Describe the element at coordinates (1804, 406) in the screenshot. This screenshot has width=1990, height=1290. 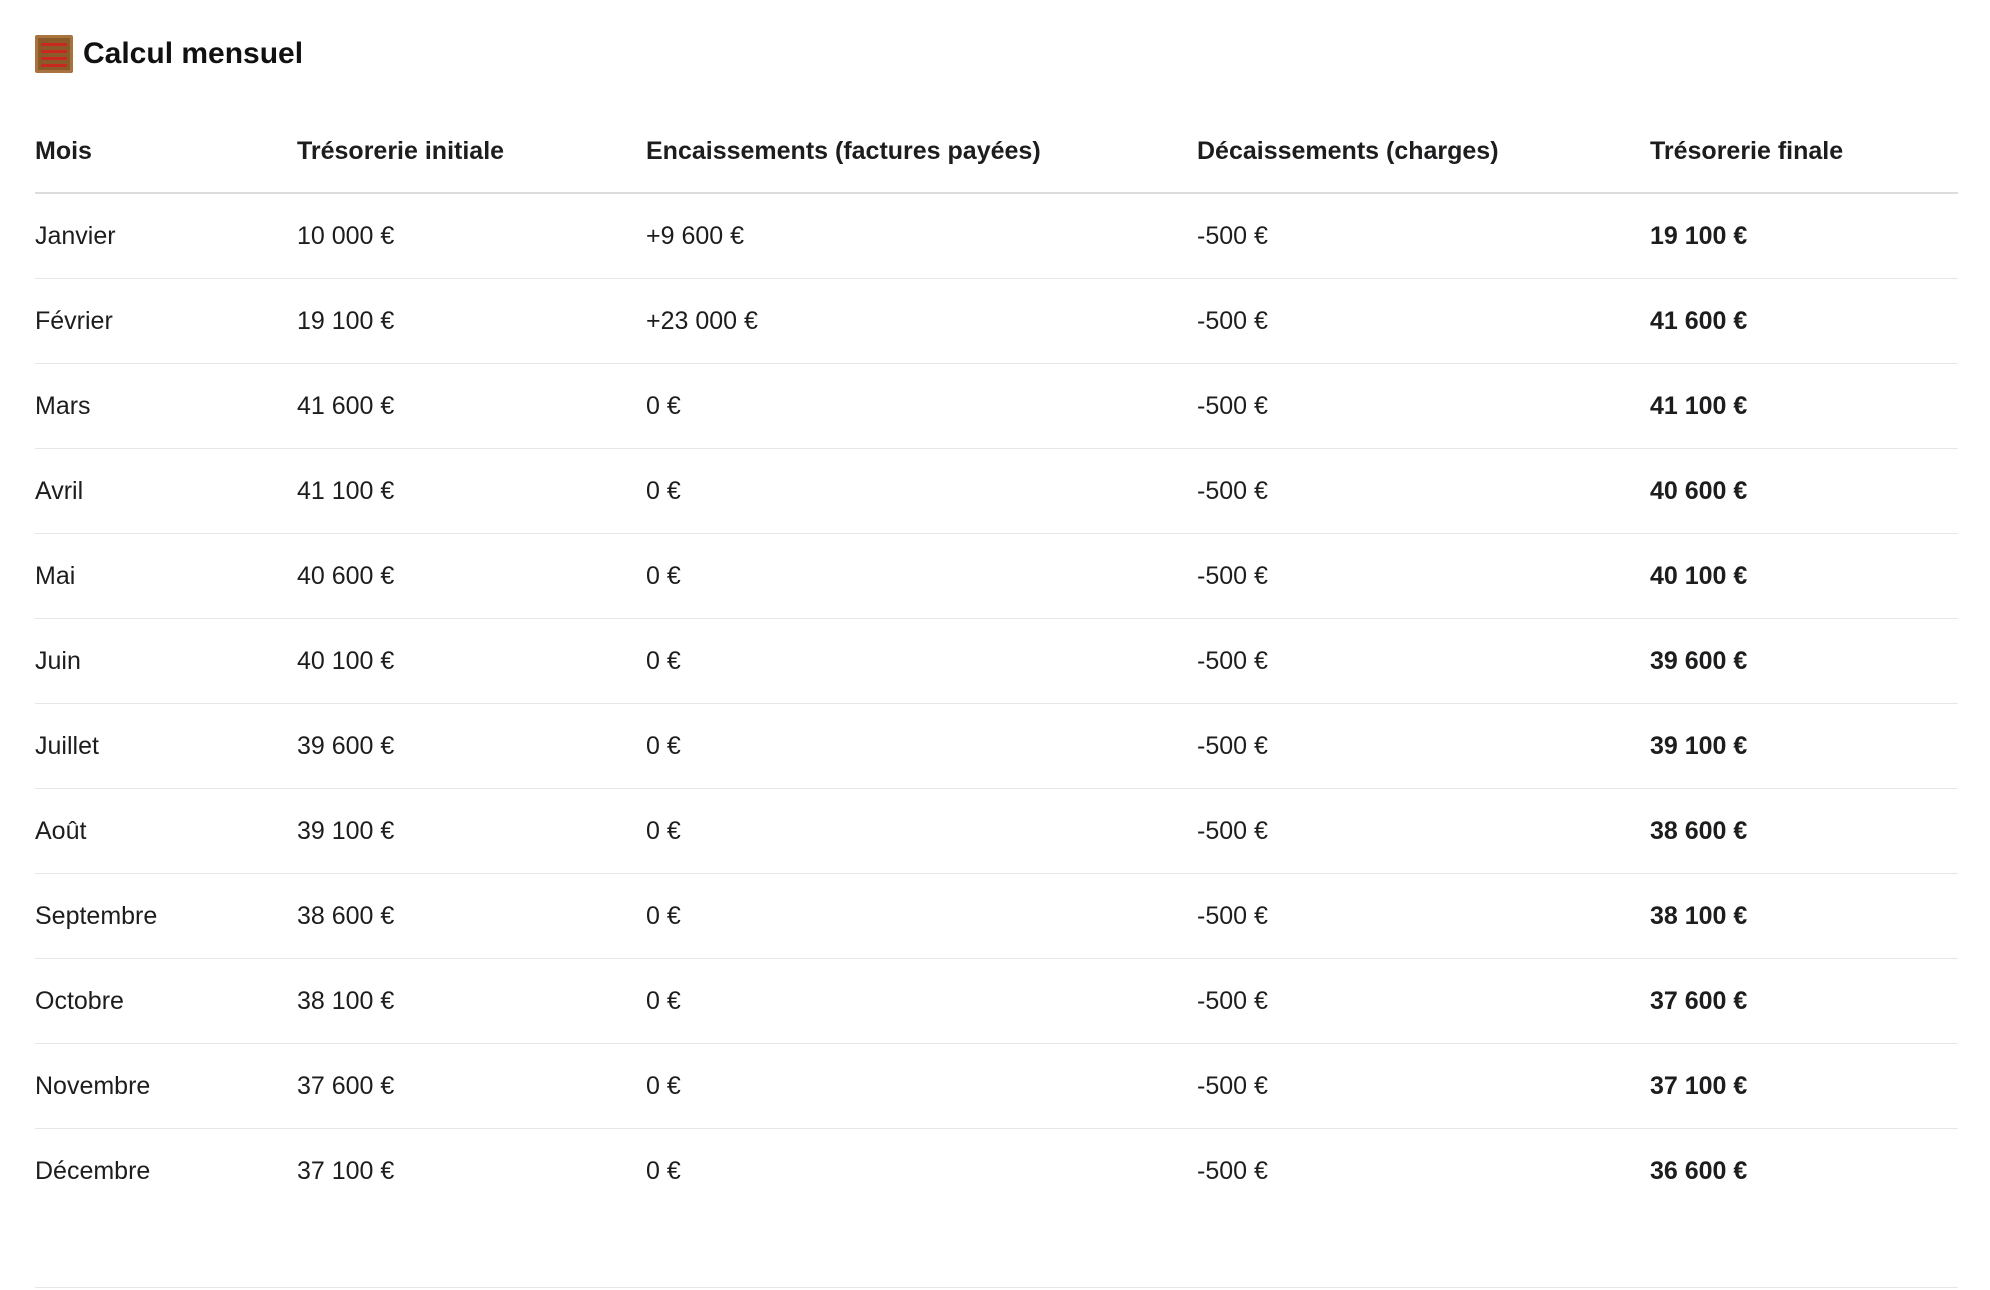
I see `cell-final: 41 100 €` at that location.